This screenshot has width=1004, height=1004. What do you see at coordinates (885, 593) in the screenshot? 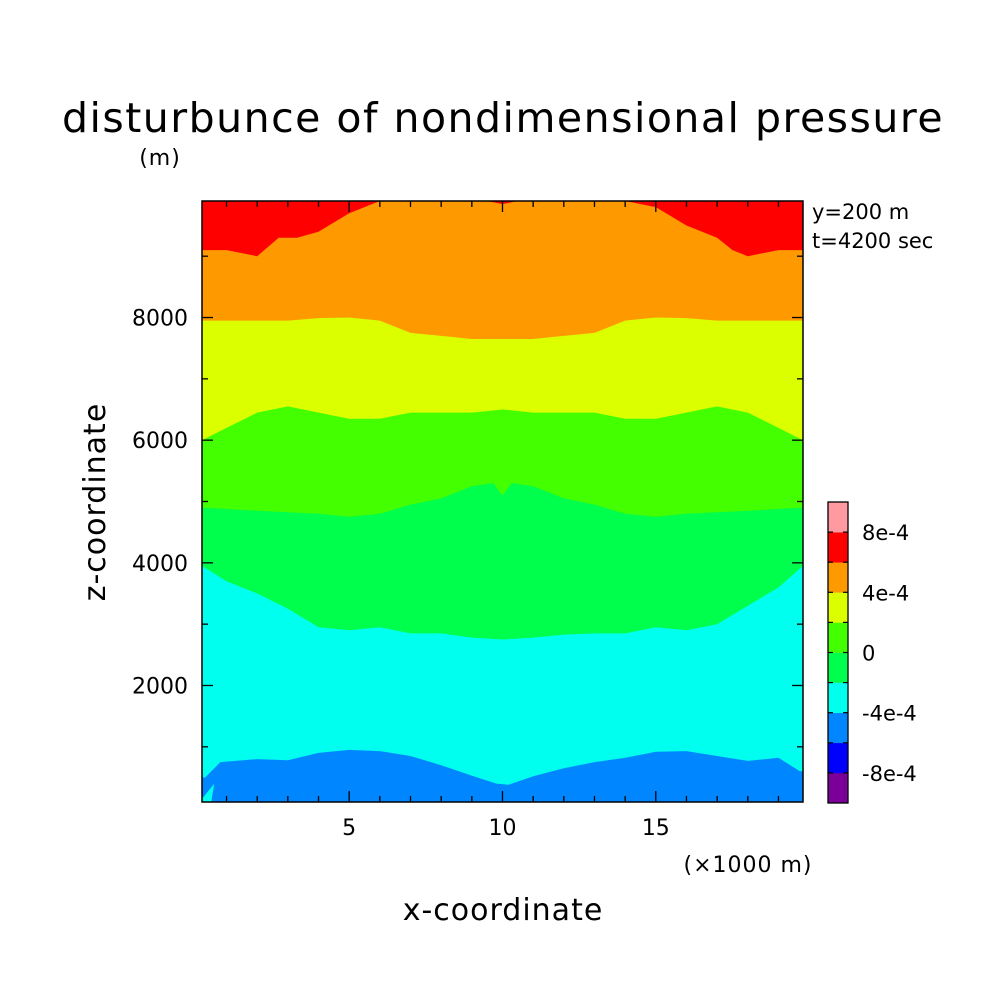
I see `colorbar-label: 4e-4` at bounding box center [885, 593].